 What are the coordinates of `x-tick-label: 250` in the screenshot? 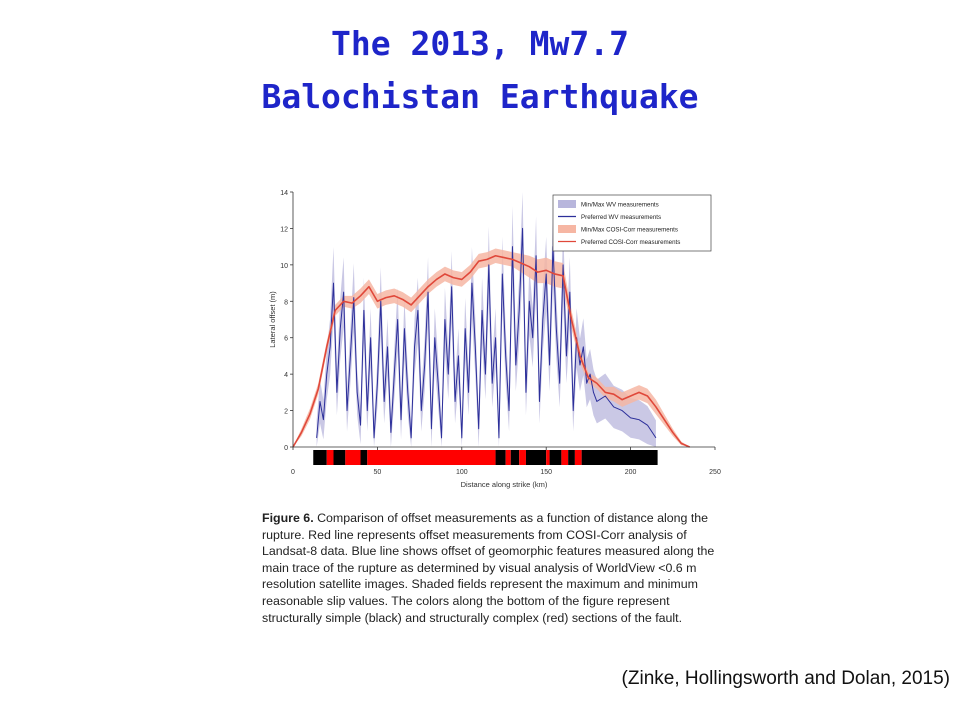 It's located at (715, 472).